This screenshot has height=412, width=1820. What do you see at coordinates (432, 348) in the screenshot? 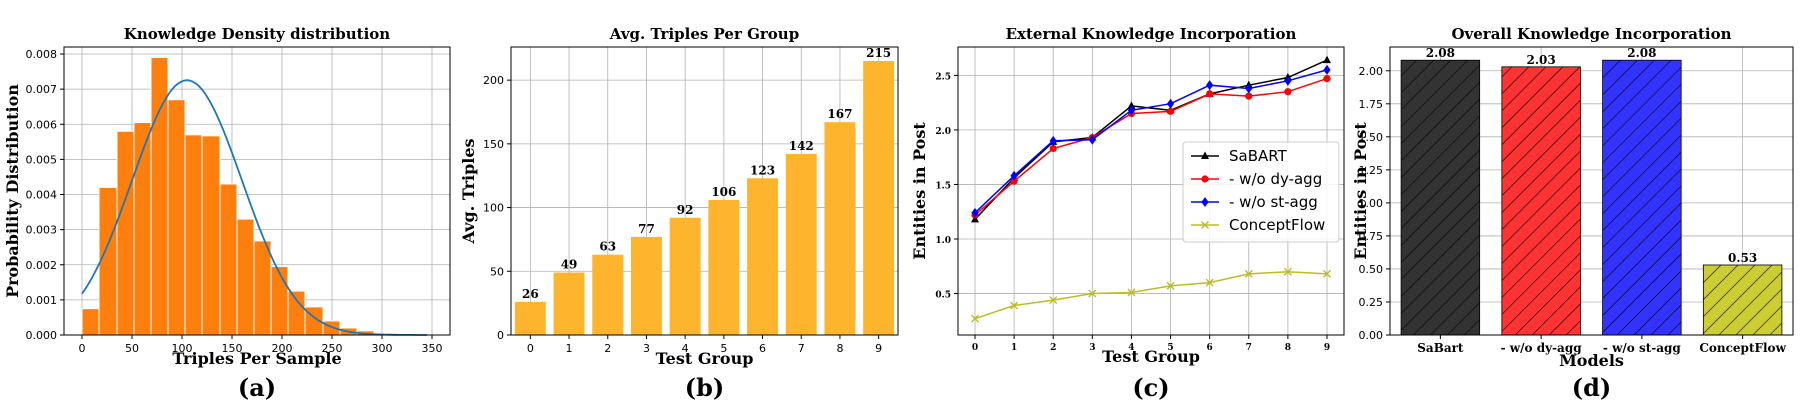
I see `x-tick-label: 350` at bounding box center [432, 348].